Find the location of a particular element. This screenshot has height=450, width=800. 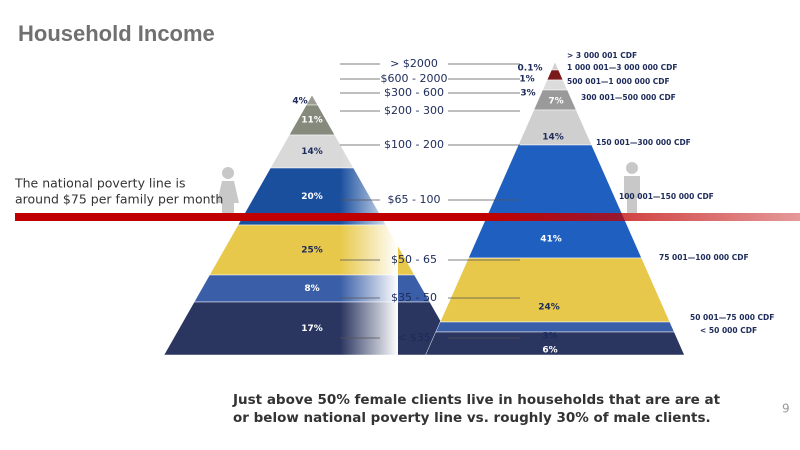

female-icon is located at coordinates (228, 190).